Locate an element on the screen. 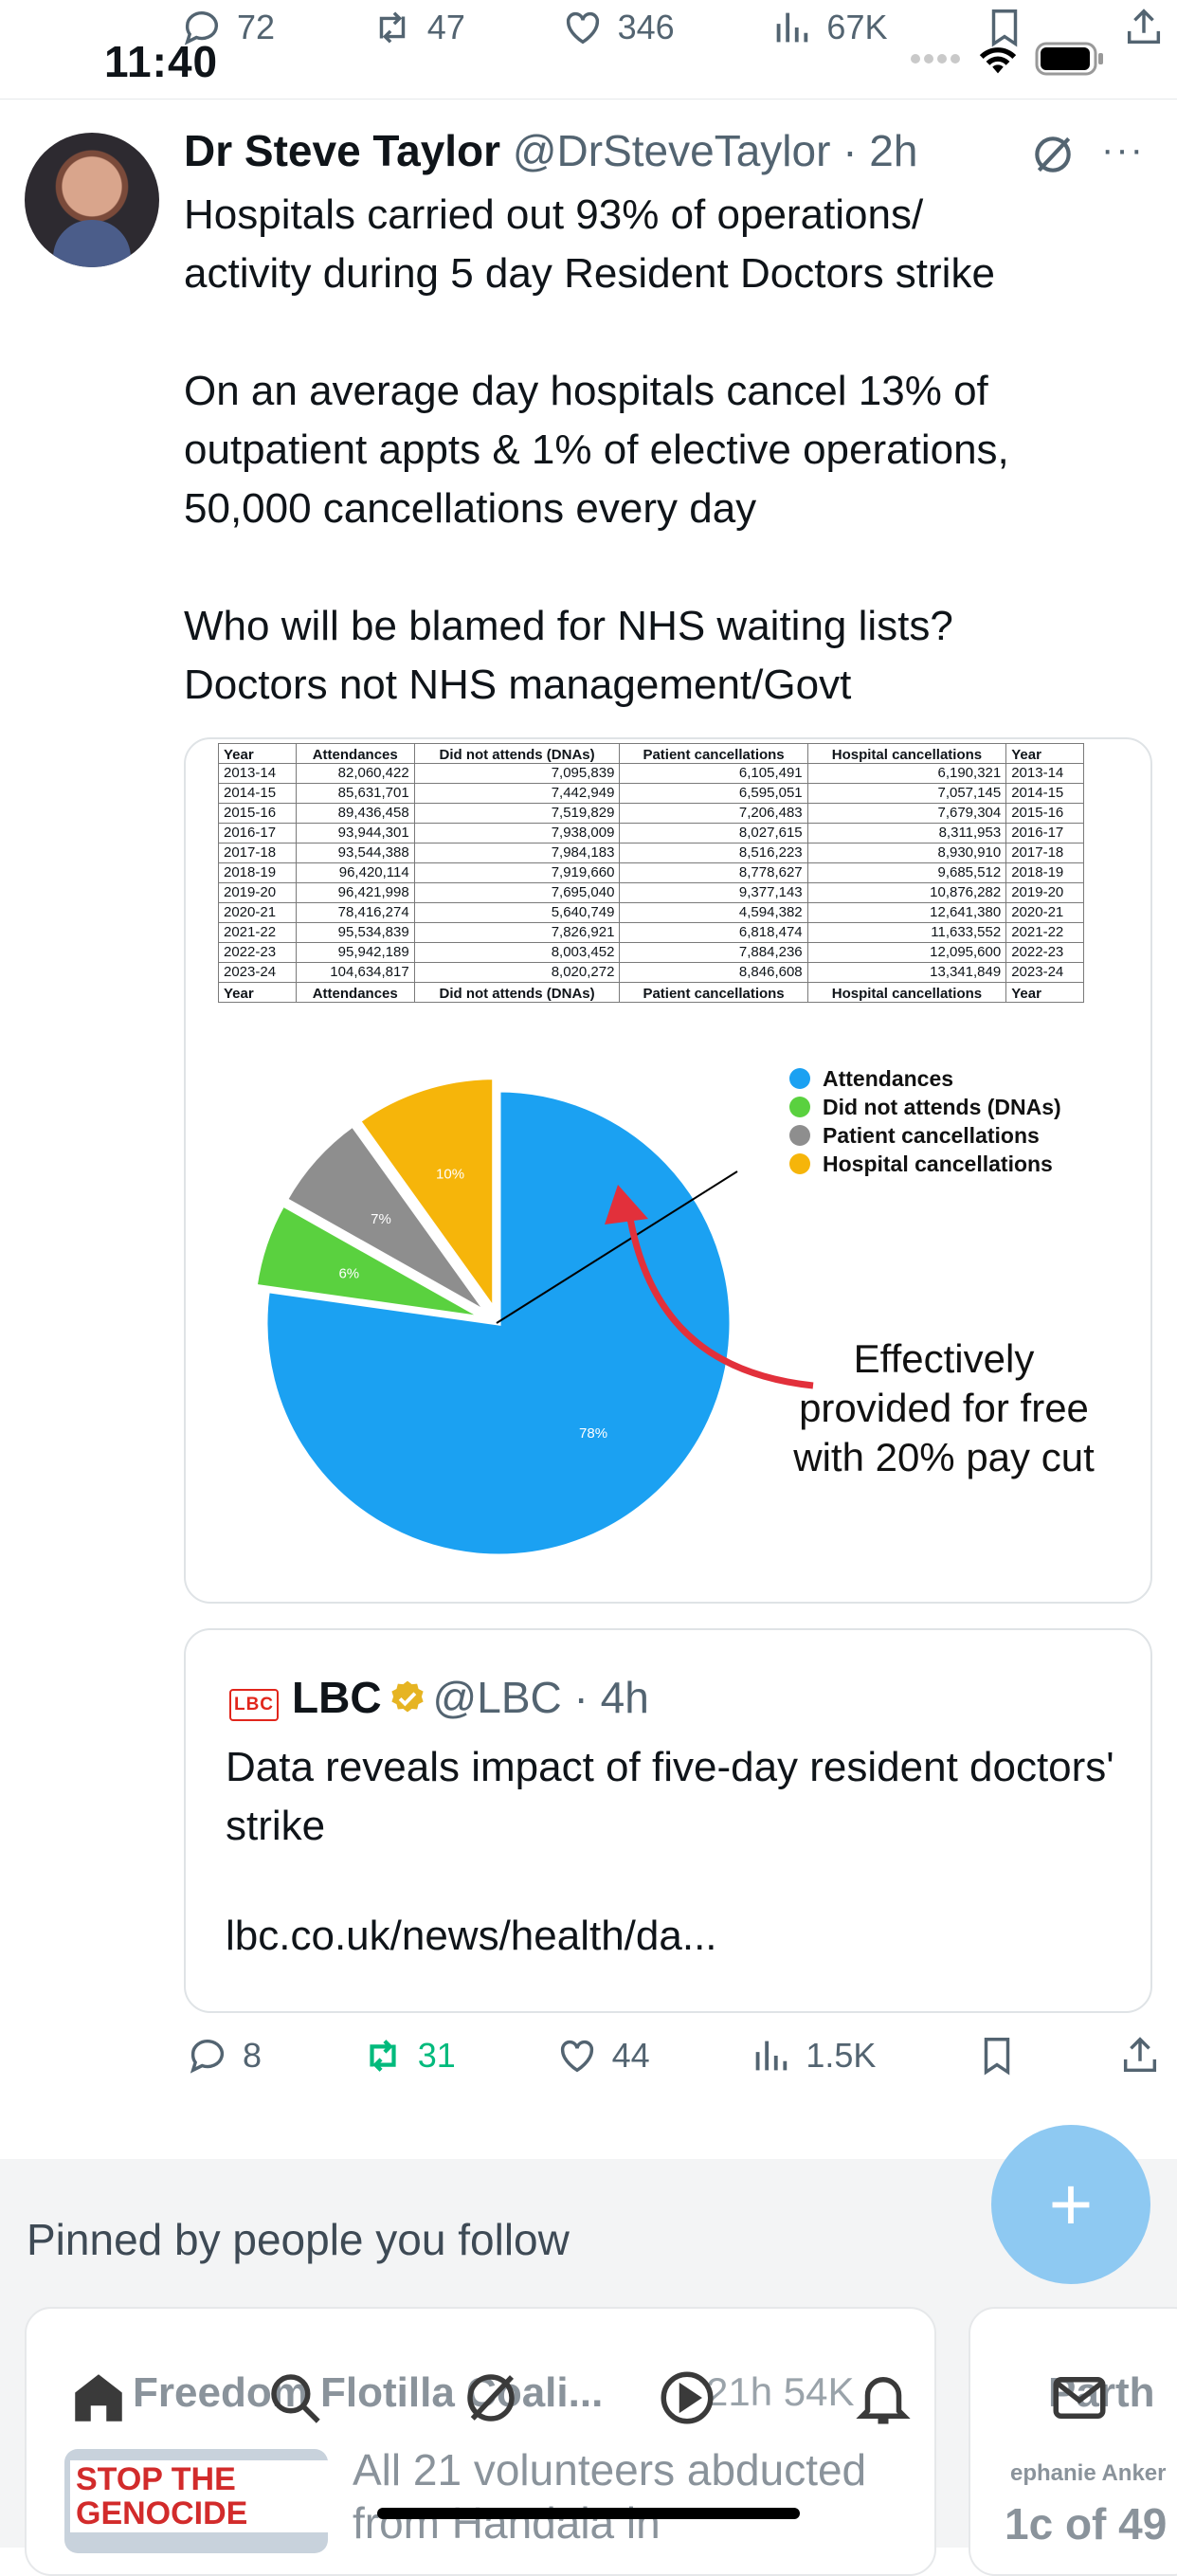 Image resolution: width=1177 pixels, height=2576 pixels. search-icon is located at coordinates (294, 2398).